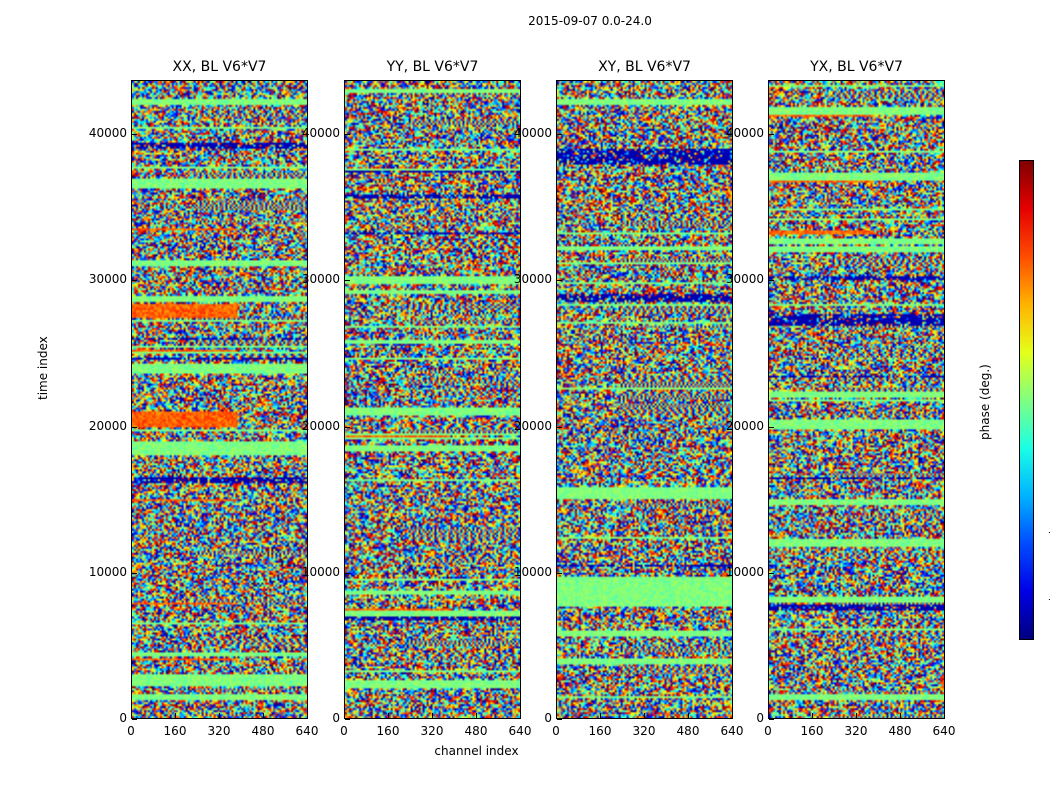  What do you see at coordinates (1044, 399) in the screenshot?
I see `colorbar-tick-label: 0` at bounding box center [1044, 399].